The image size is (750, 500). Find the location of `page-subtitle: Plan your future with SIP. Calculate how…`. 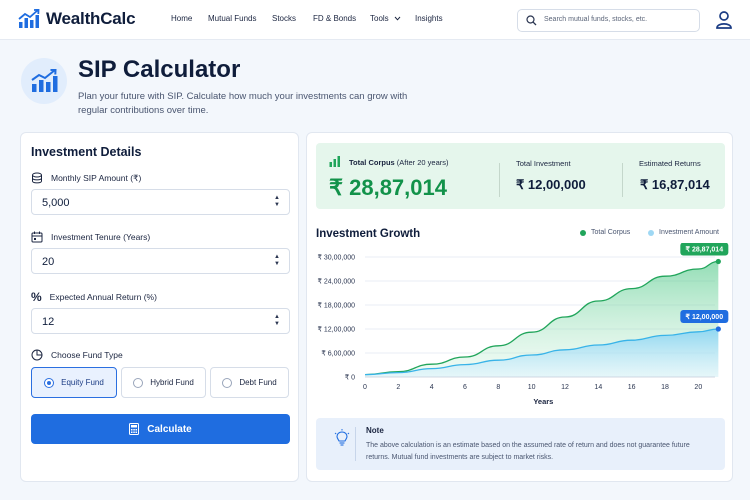

page-subtitle: Plan your future with SIP. Calculate how… is located at coordinates (243, 103).